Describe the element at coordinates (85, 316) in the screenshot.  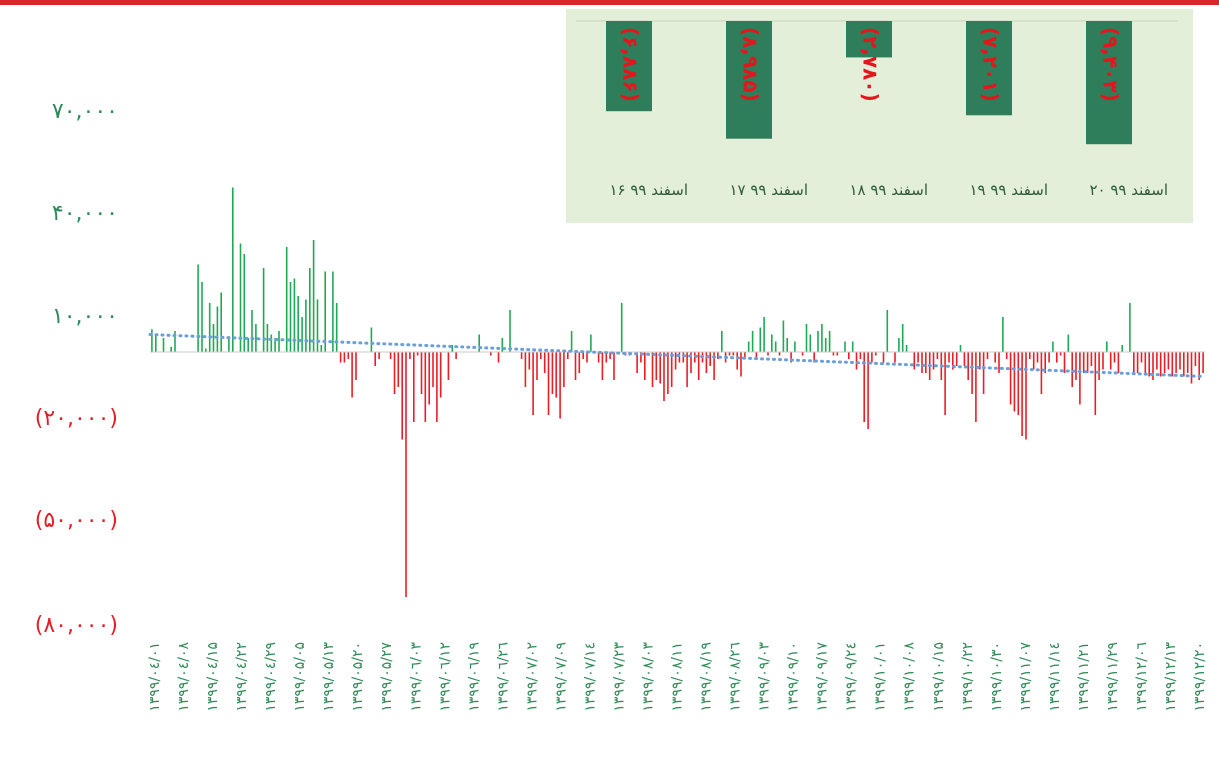
I see `y-tick-label: ۱۰,۰۰۰` at that location.